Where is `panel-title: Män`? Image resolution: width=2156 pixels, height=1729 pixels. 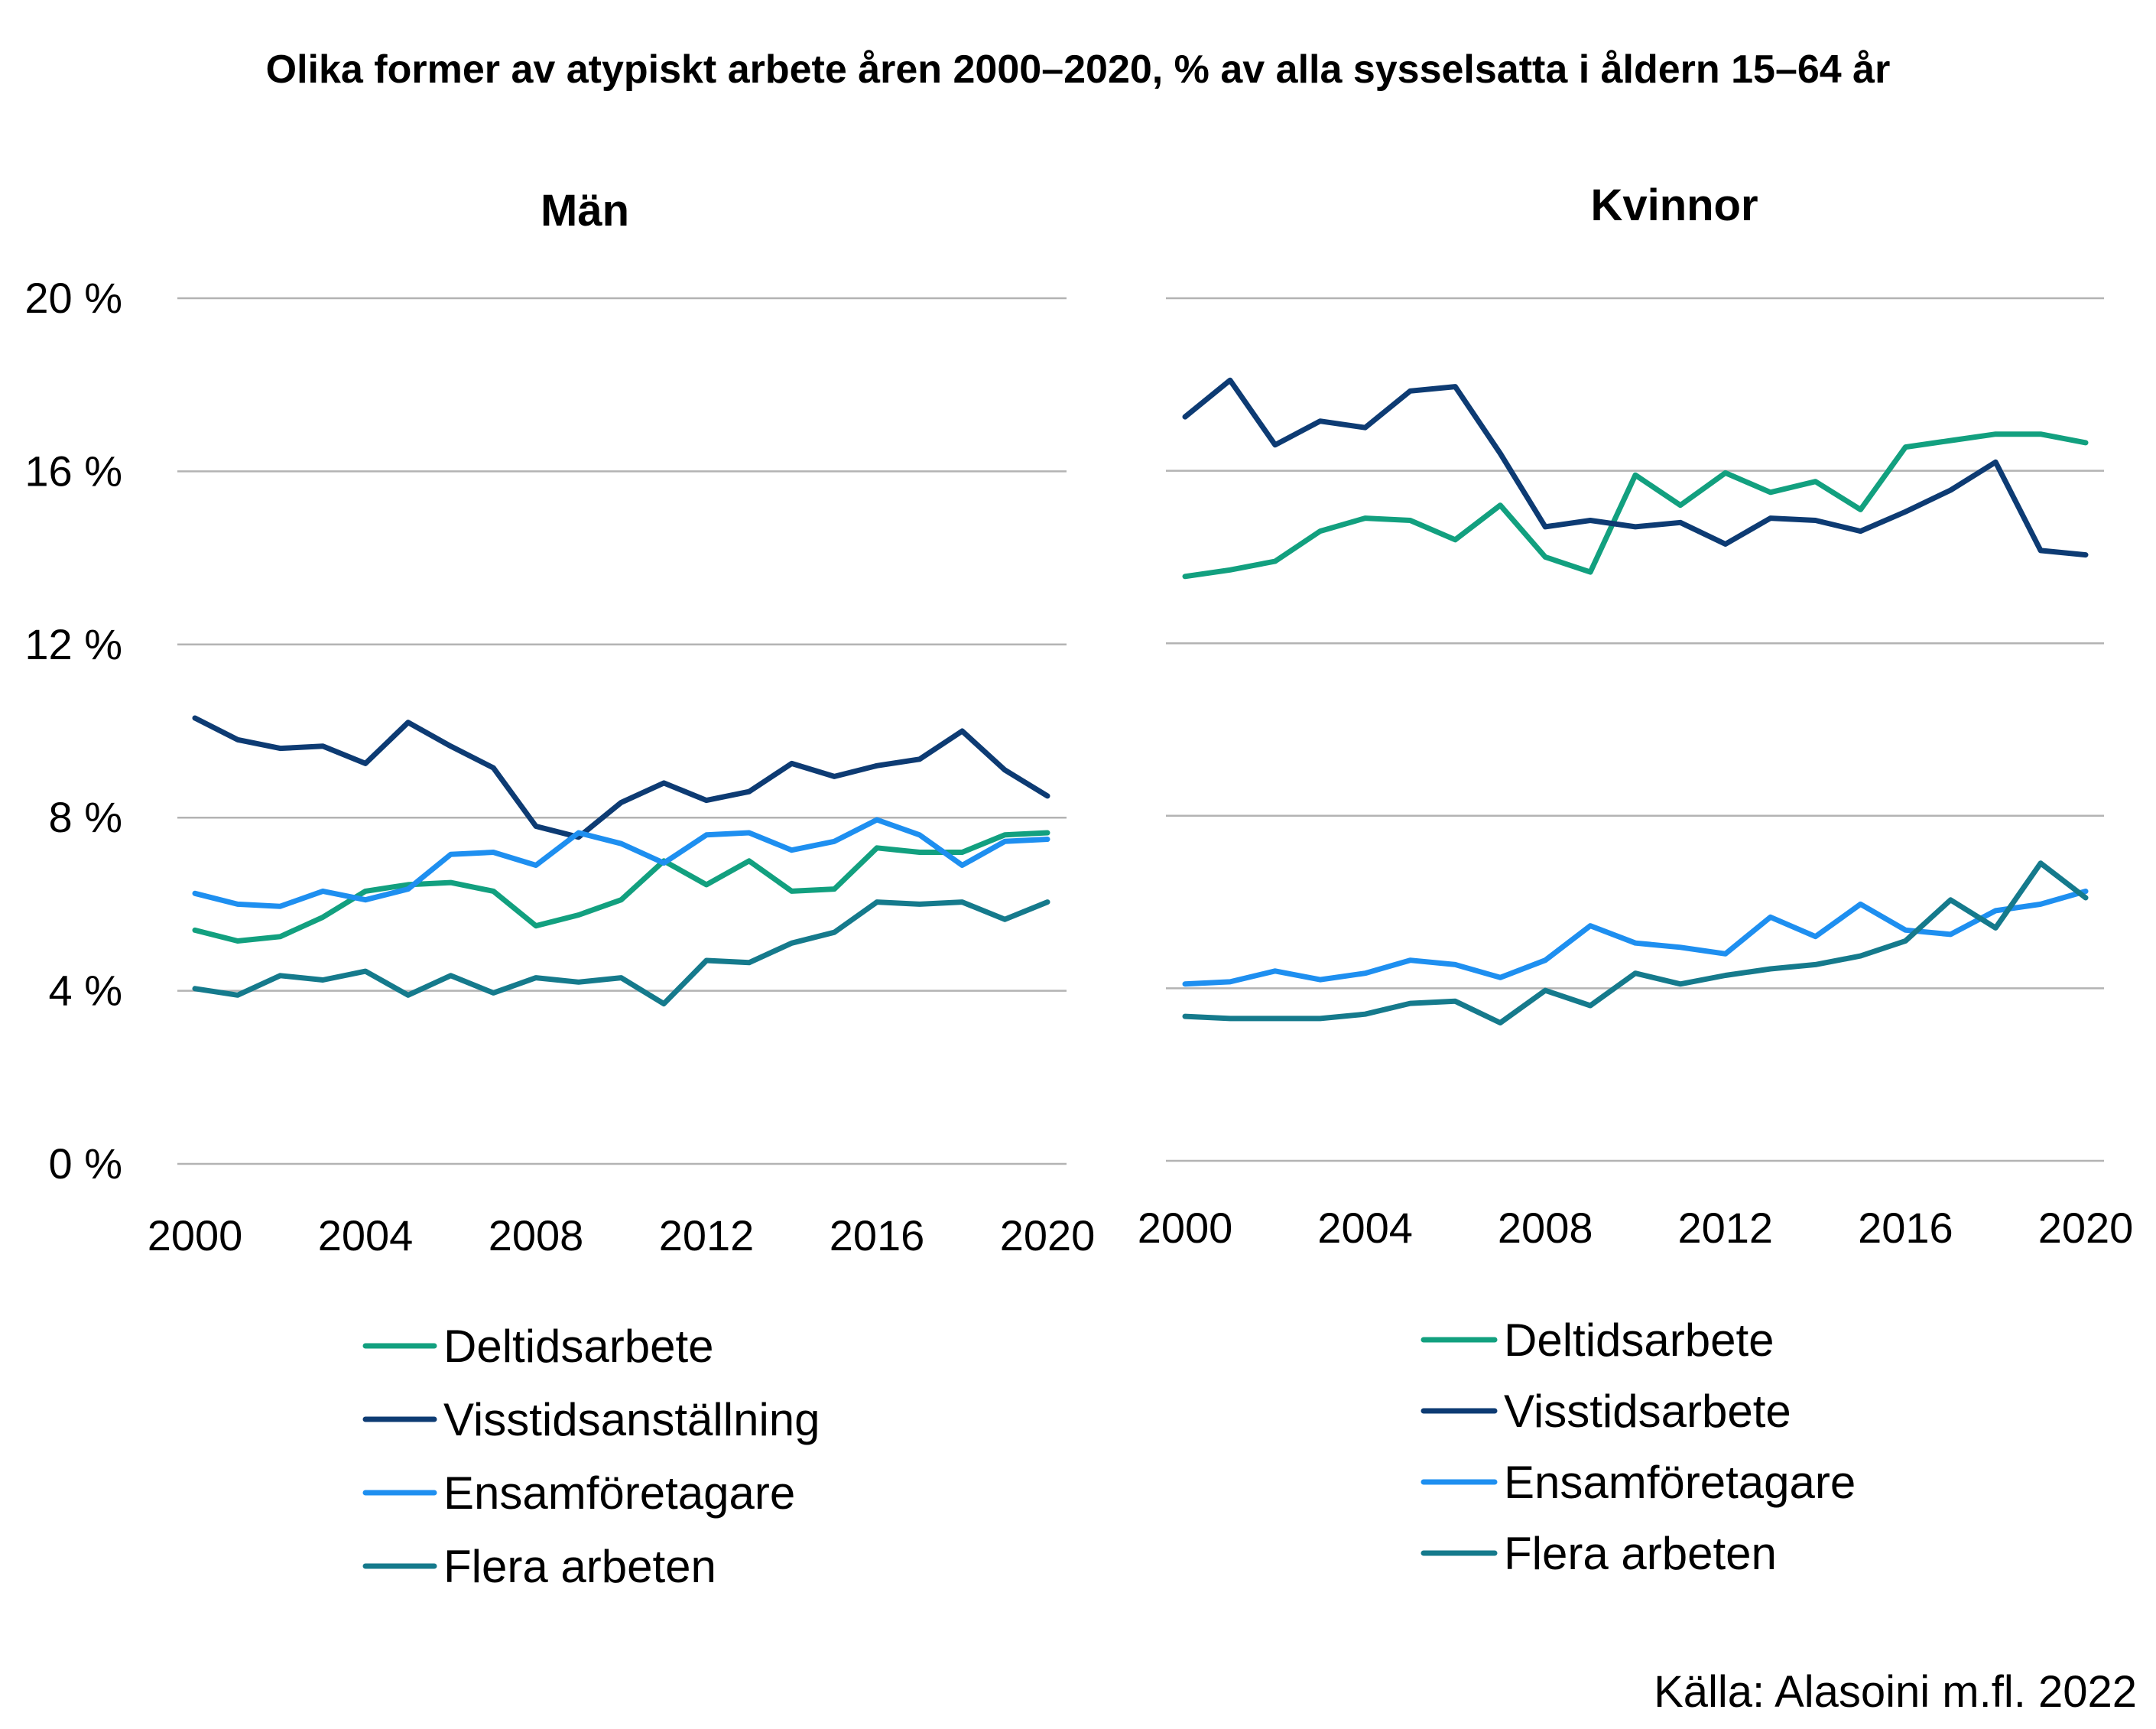 panel-title: Män is located at coordinates (585, 211).